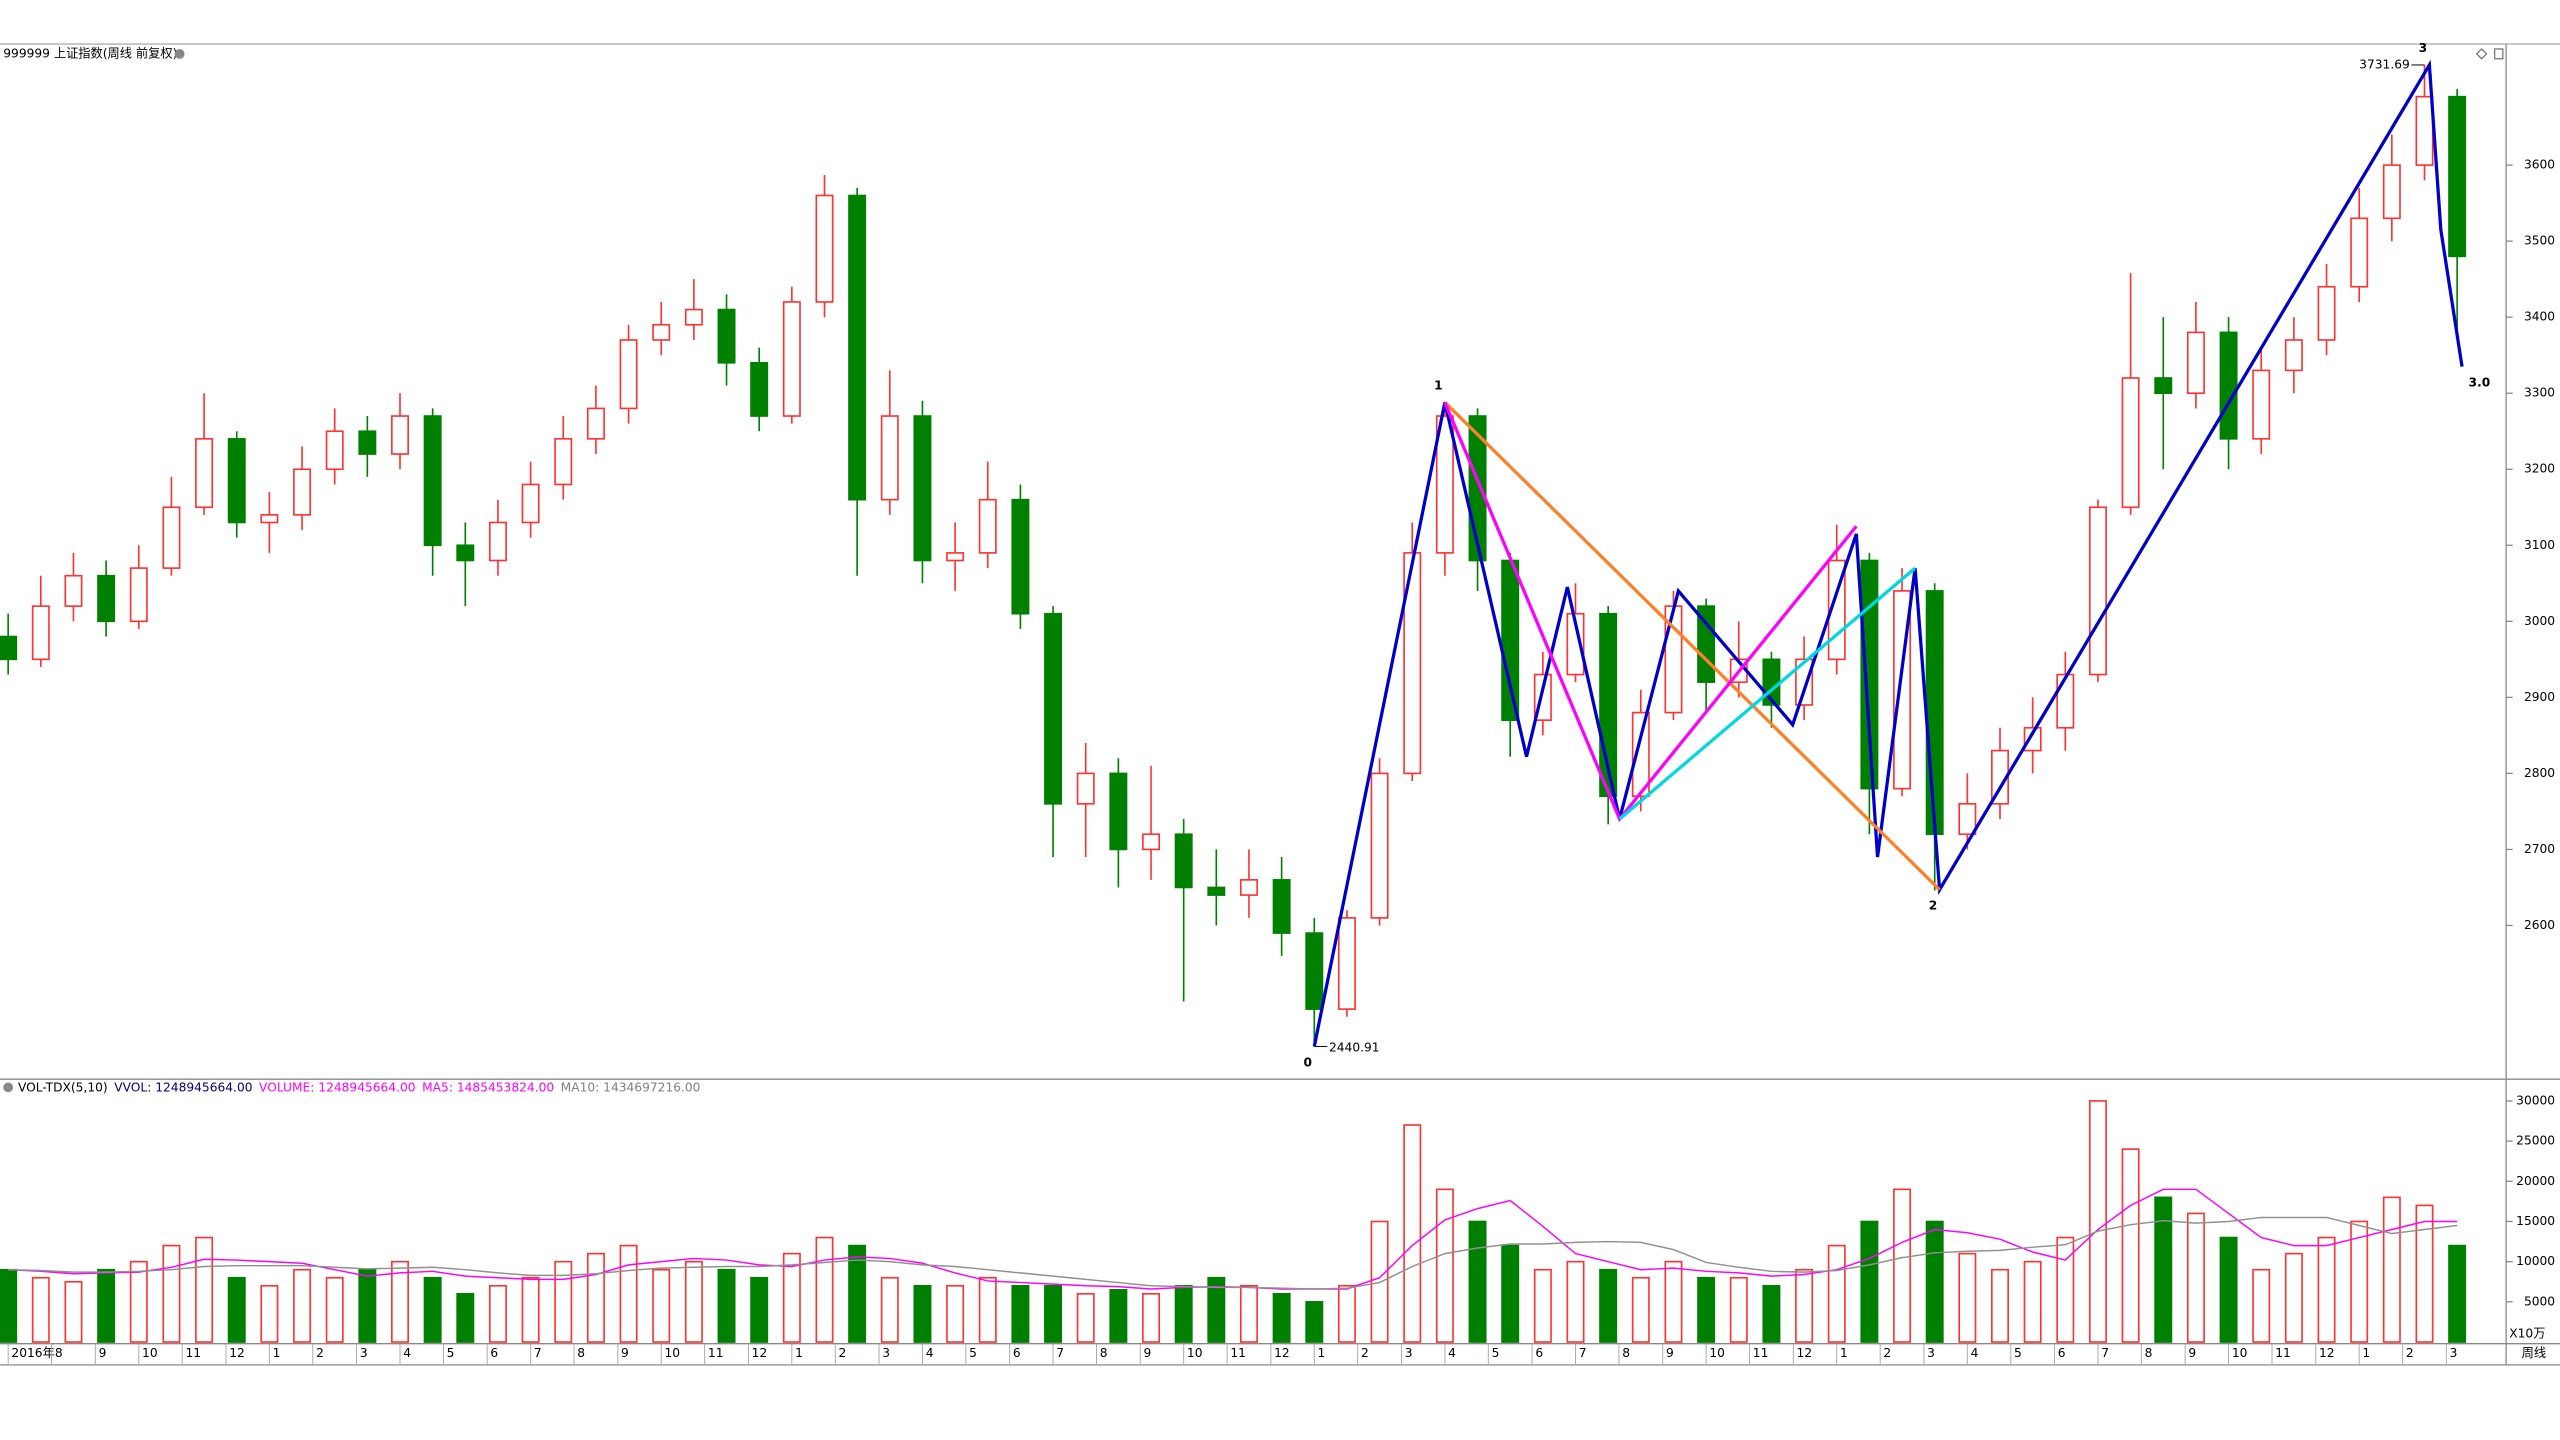  Describe the element at coordinates (2423, 48) in the screenshot. I see `wave-label: 3` at that location.